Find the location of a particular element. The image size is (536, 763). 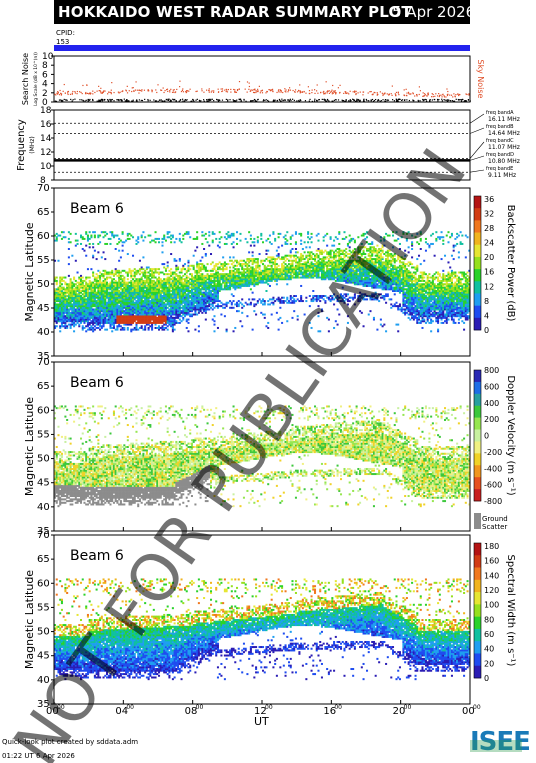

noise-tick-label: 4 is located at coordinates (45, 85).